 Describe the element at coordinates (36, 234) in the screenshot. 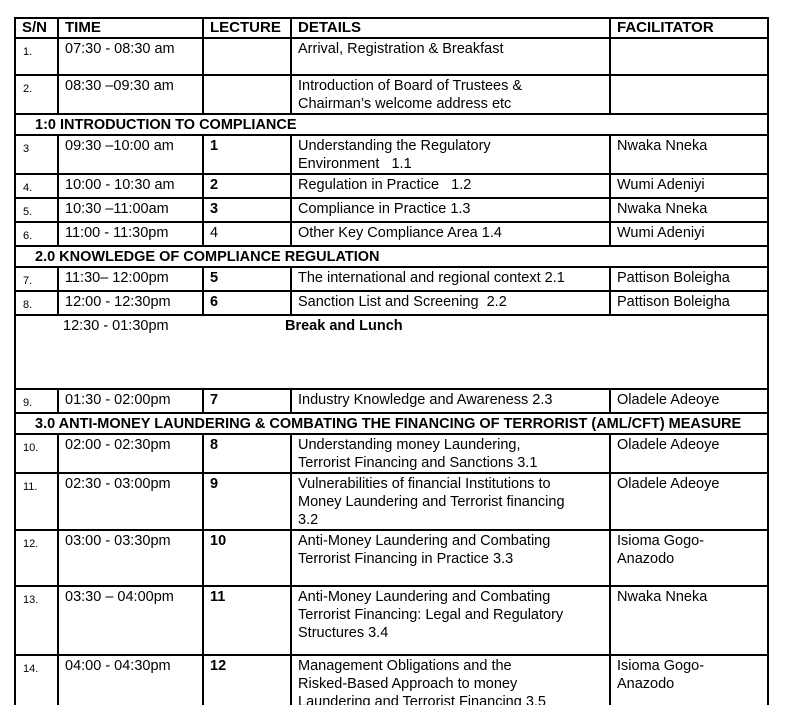

I see `sn-cell: 6.` at that location.